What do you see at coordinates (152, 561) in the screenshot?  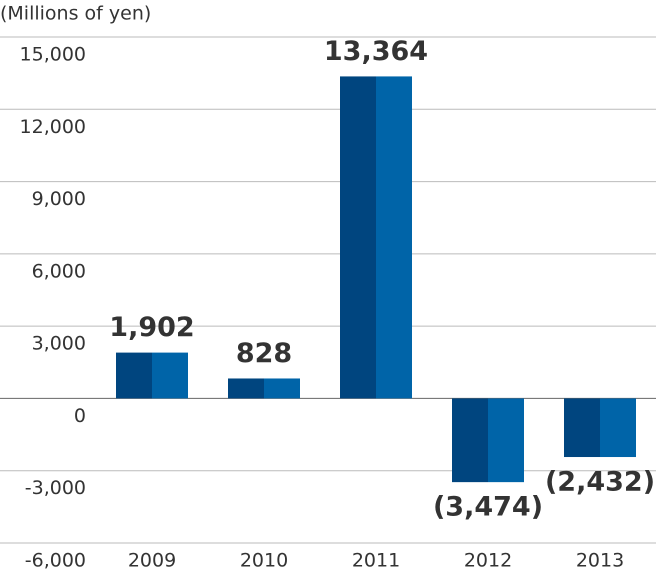 I see `x-tick-label: 2009` at bounding box center [152, 561].